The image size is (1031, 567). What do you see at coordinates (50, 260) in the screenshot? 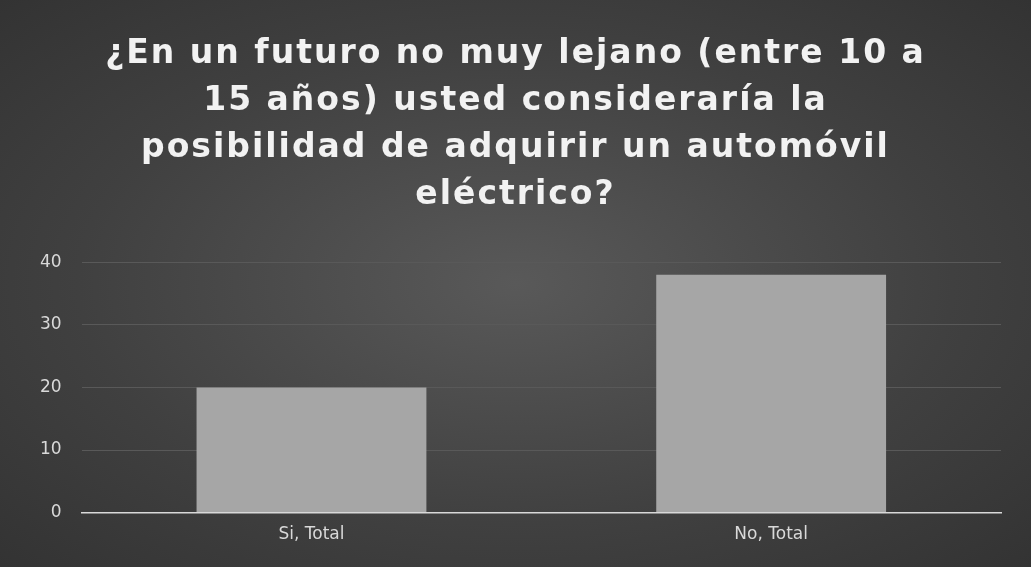
I see `y-tick-label: 40` at bounding box center [50, 260].